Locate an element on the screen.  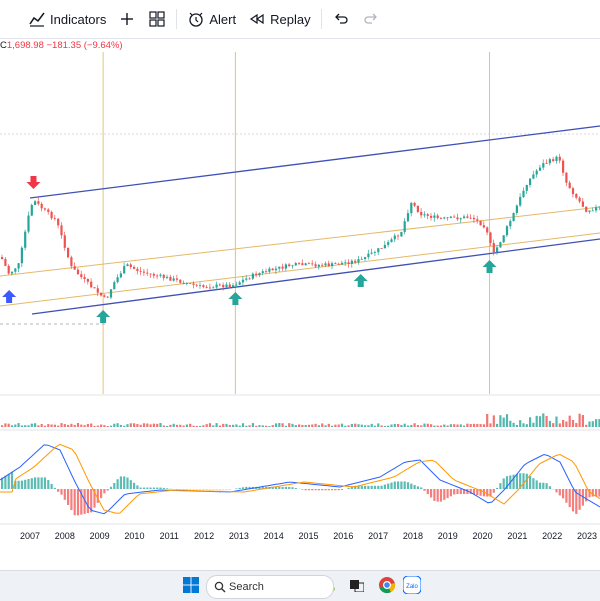
add-indicator-button is located at coordinates (127, 19).